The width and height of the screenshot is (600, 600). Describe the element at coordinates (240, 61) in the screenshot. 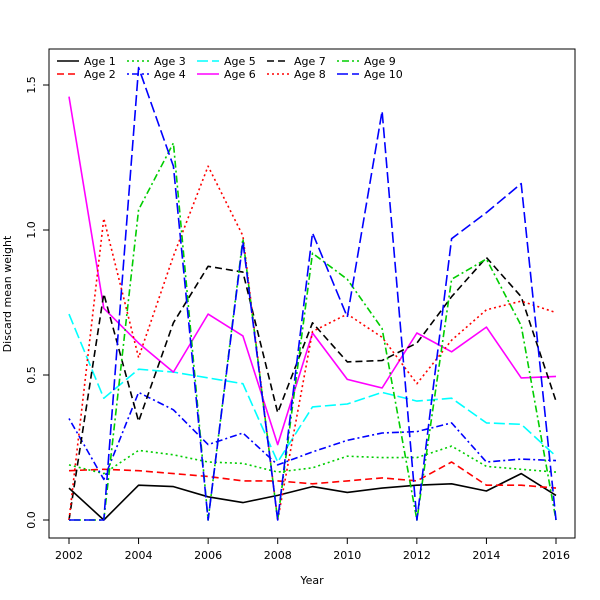

I see `legend-label: Age 5` at that location.